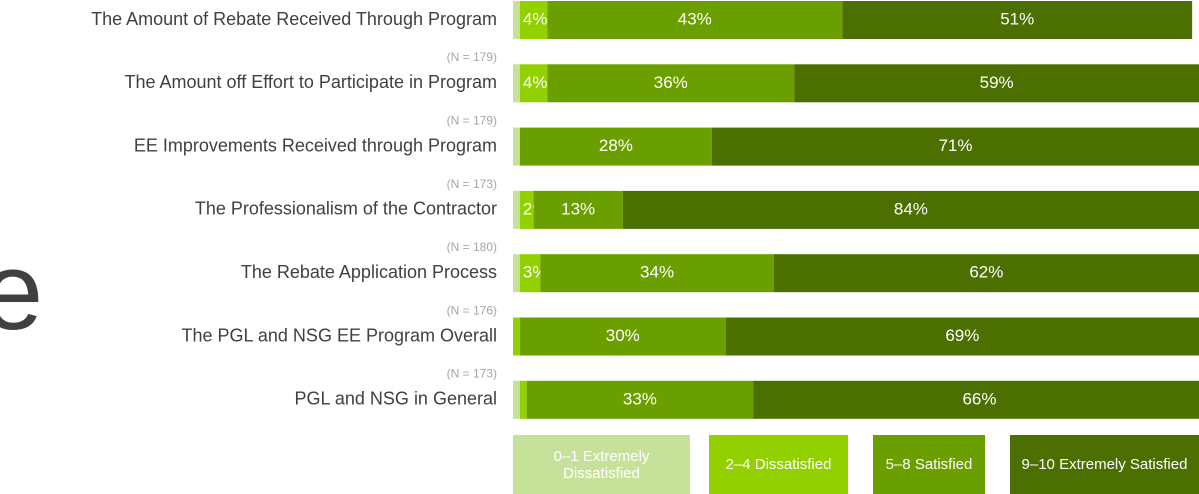  What do you see at coordinates (315, 145) in the screenshot?
I see `category-label: EE Improvements Received through Program` at bounding box center [315, 145].